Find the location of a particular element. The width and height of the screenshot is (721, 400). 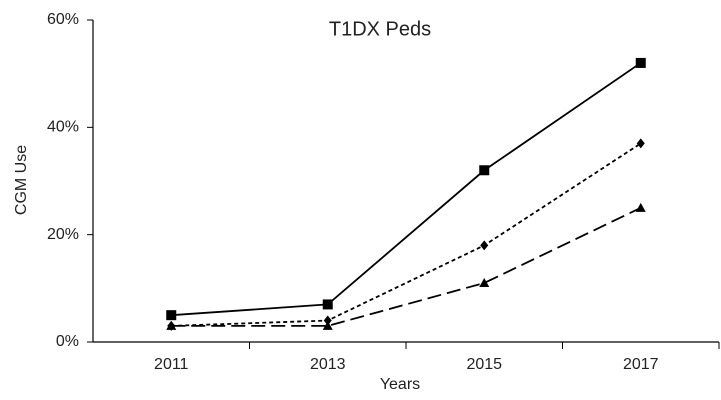

y-axis-label: CGM Use is located at coordinates (21, 180).